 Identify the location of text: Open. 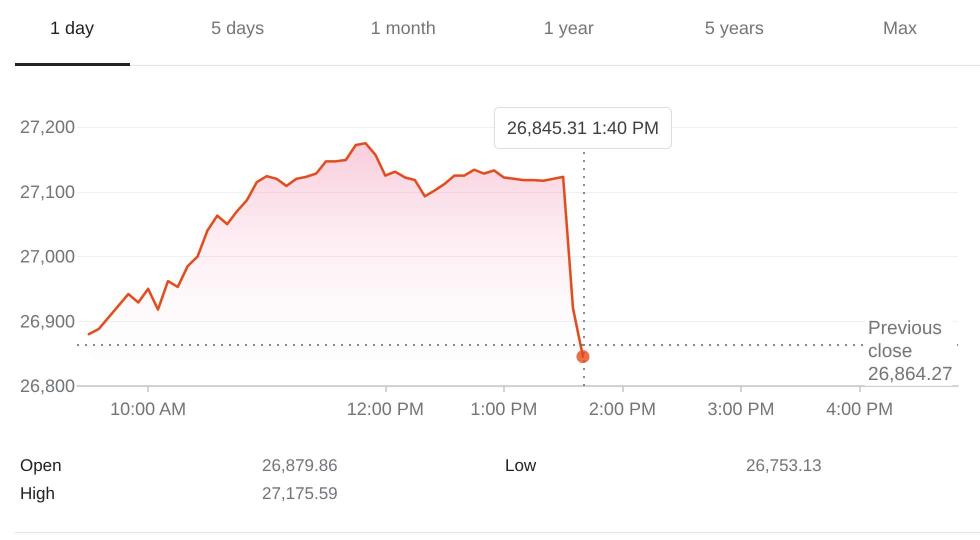
(41, 466).